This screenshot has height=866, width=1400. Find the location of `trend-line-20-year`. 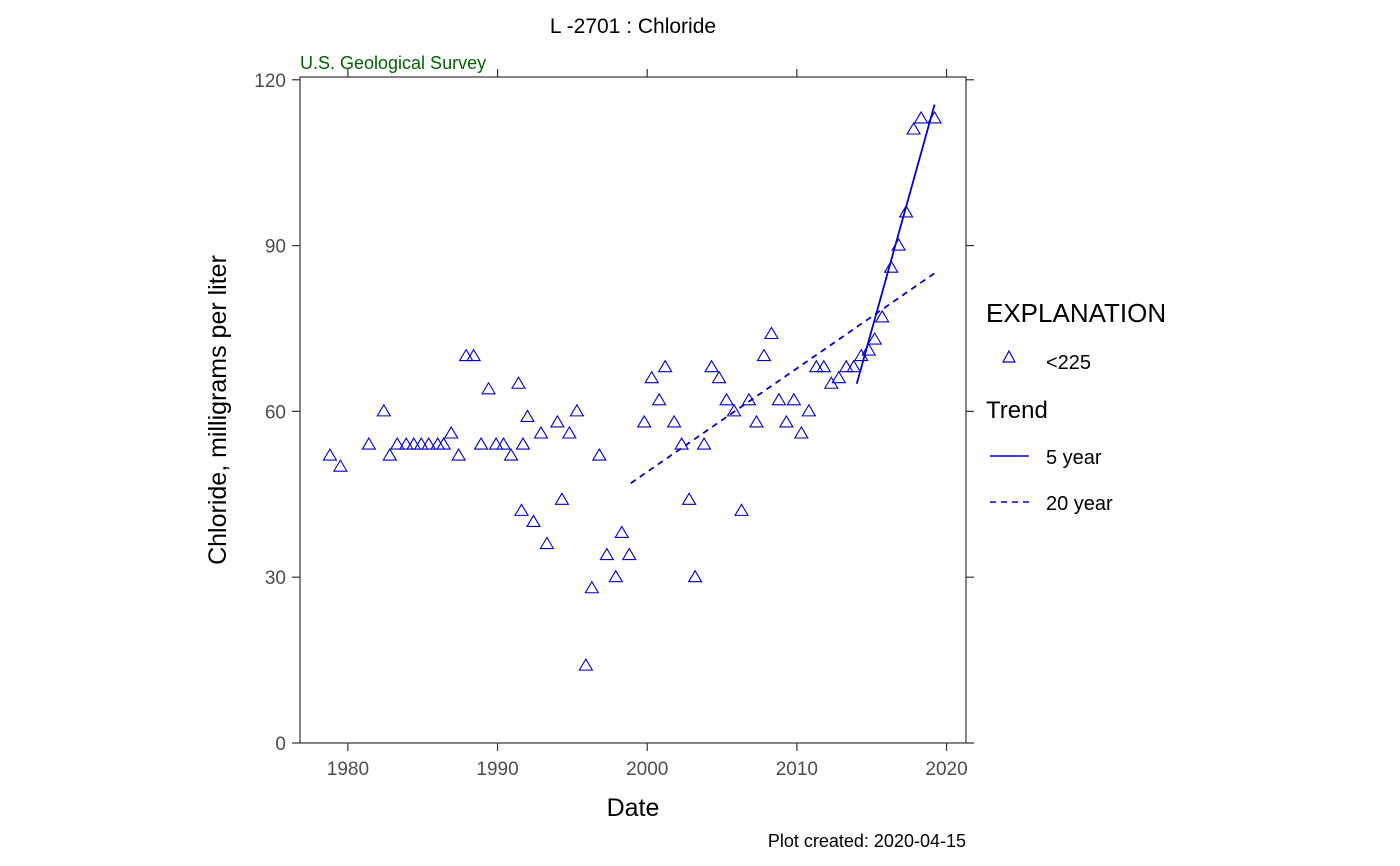

trend-line-20-year is located at coordinates (783, 378).